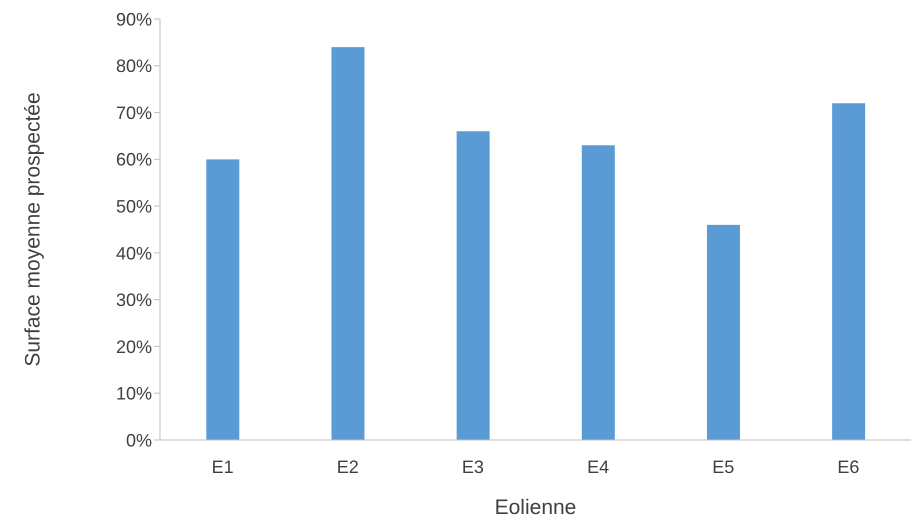  I want to click on y-tick-label: 10%, so click(134, 394).